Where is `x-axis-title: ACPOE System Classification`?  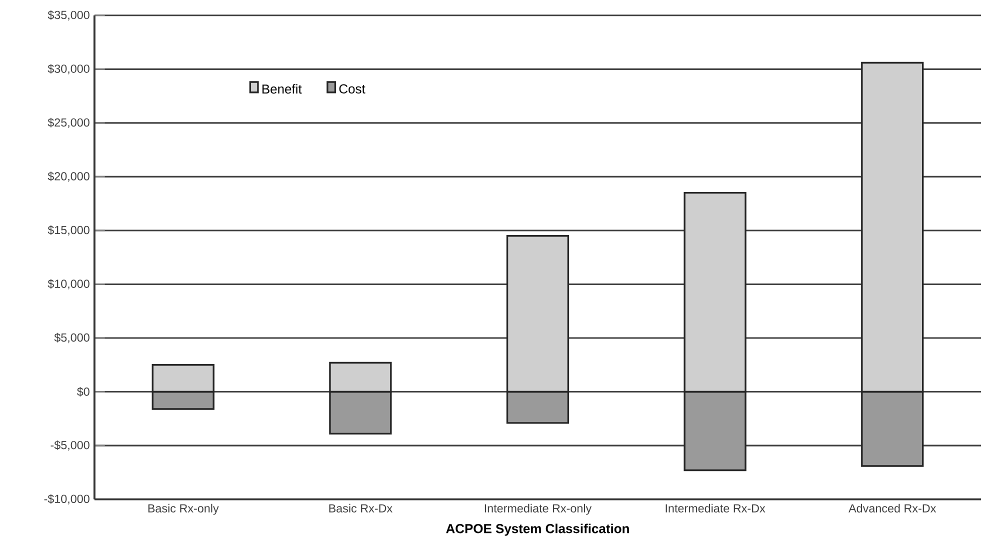
x-axis-title: ACPOE System Classification is located at coordinates (537, 530).